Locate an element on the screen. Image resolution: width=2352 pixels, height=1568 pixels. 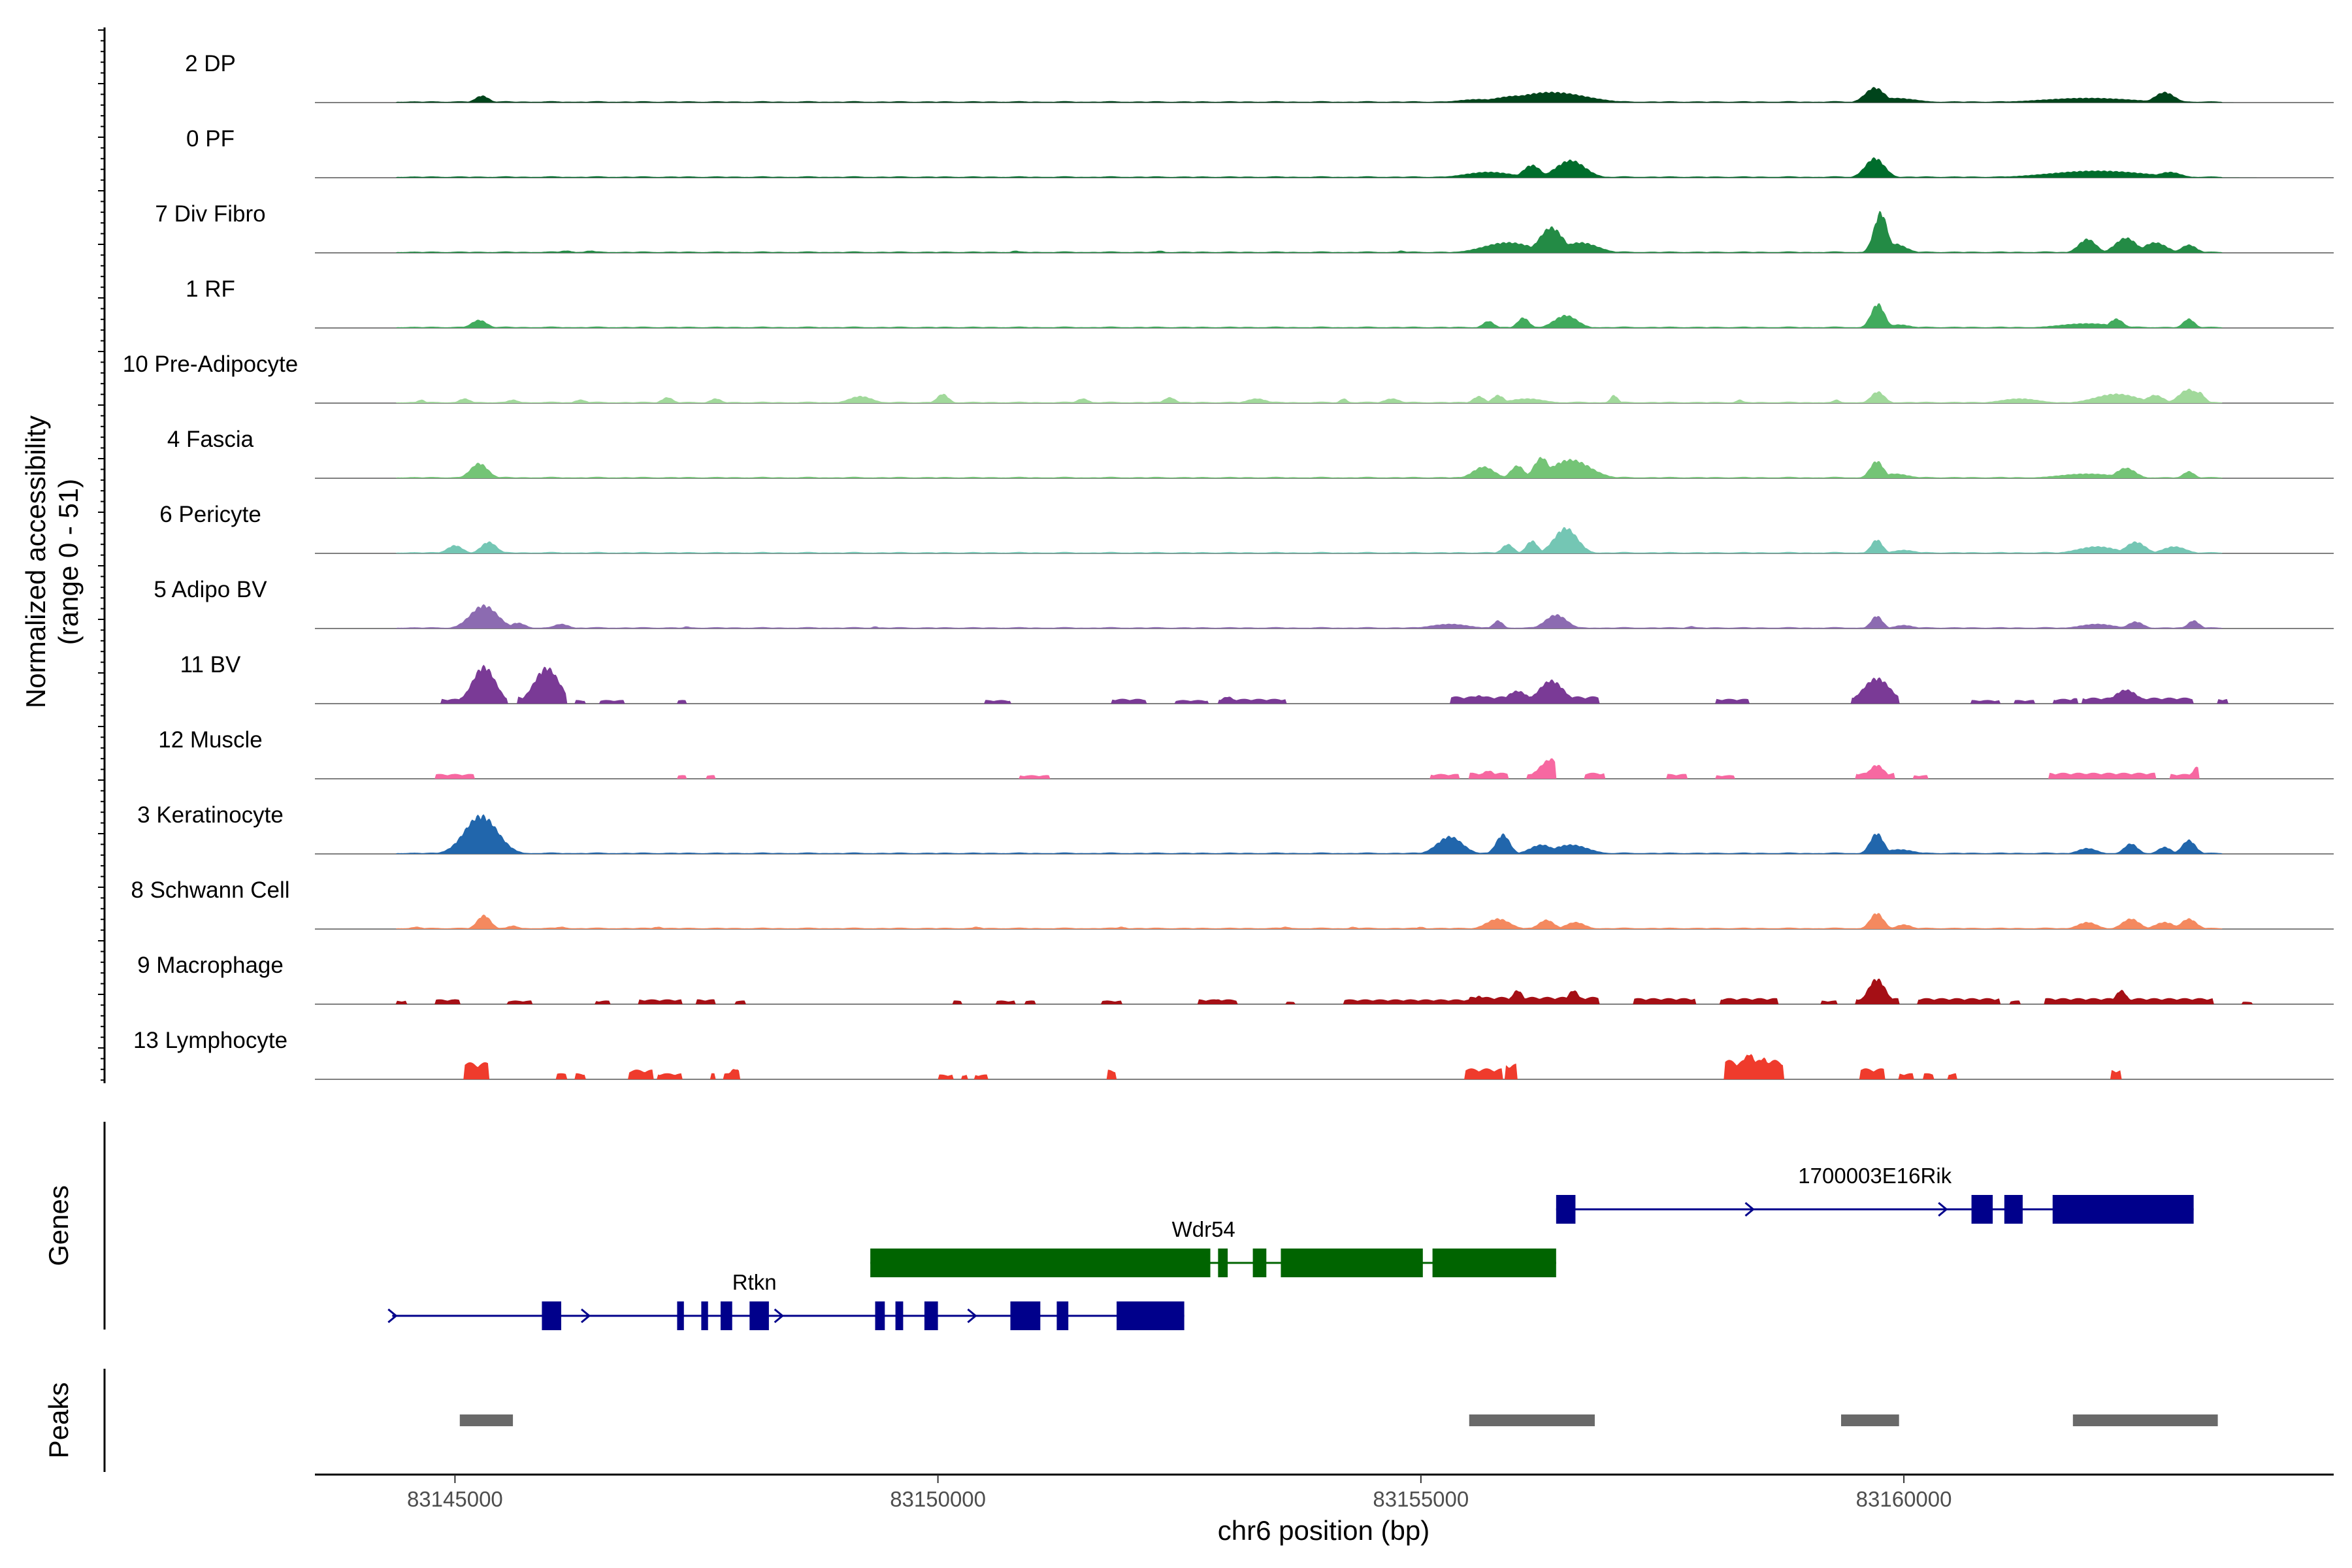
coverage-track: 0 PF is located at coordinates (1260, 152).